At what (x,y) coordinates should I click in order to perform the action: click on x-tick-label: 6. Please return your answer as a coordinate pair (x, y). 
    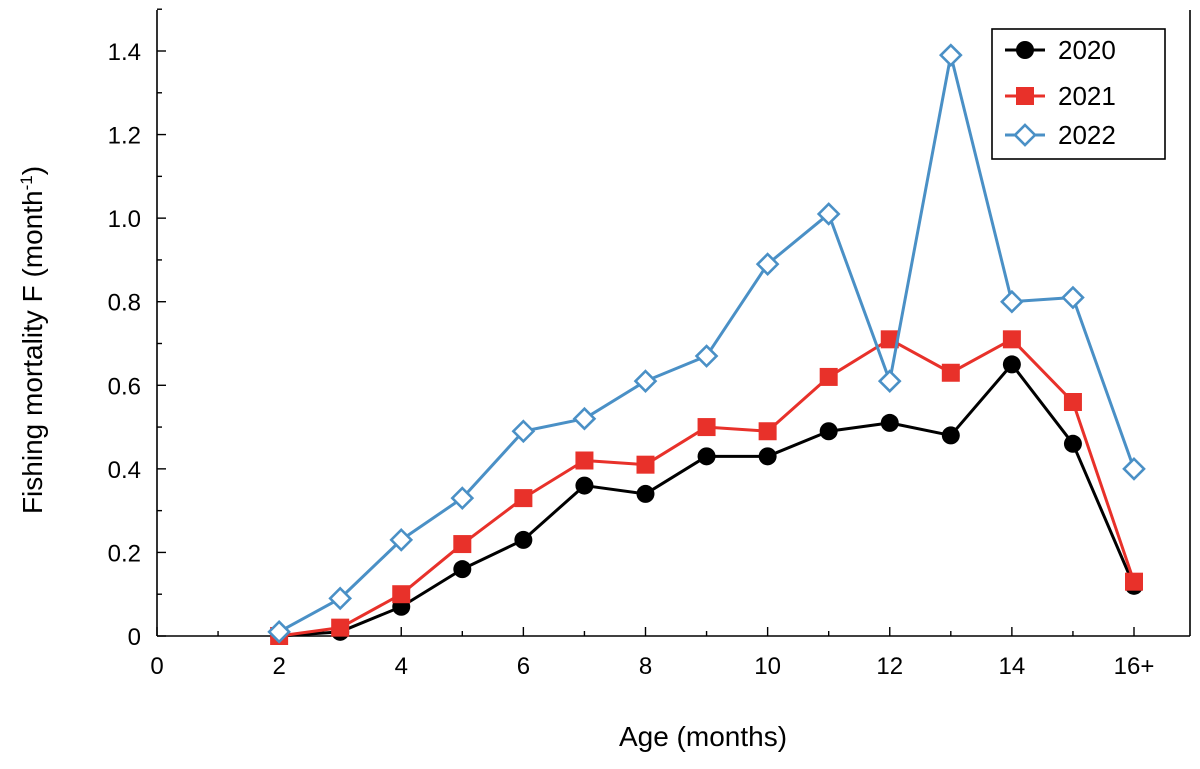
    Looking at the image, I should click on (523, 666).